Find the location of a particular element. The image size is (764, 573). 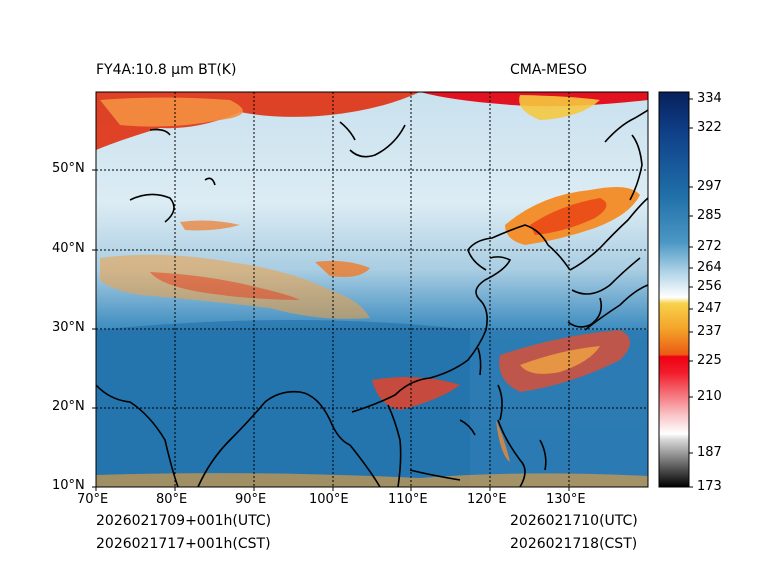

lon-label-90e: 90°E is located at coordinates (251, 499).